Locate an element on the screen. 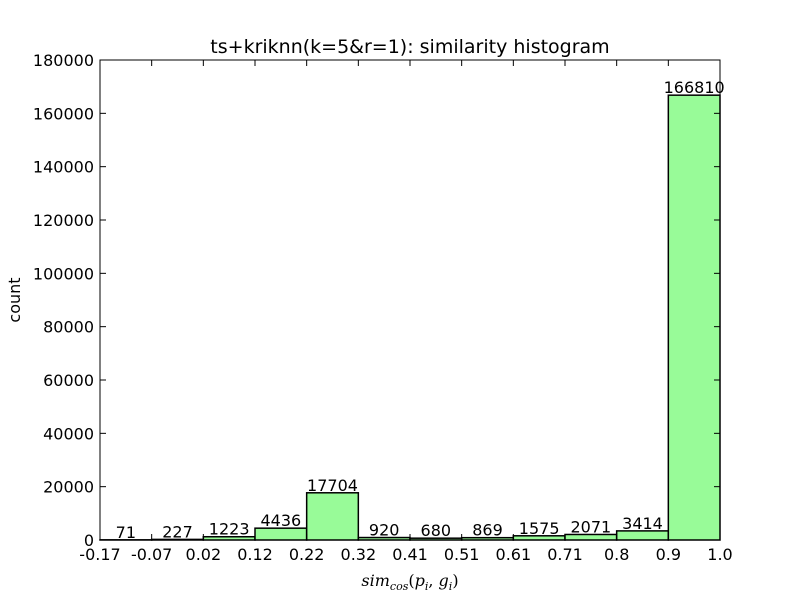 This screenshot has width=800, height=605. x-tick-label: 0.51 is located at coordinates (462, 554).